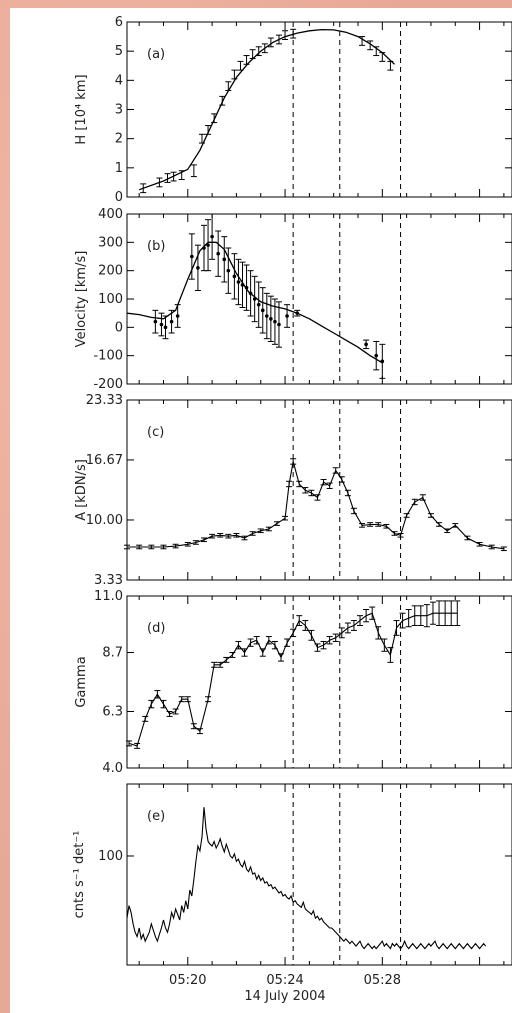  I want to click on y-tick-label: 200, so click(110, 271).